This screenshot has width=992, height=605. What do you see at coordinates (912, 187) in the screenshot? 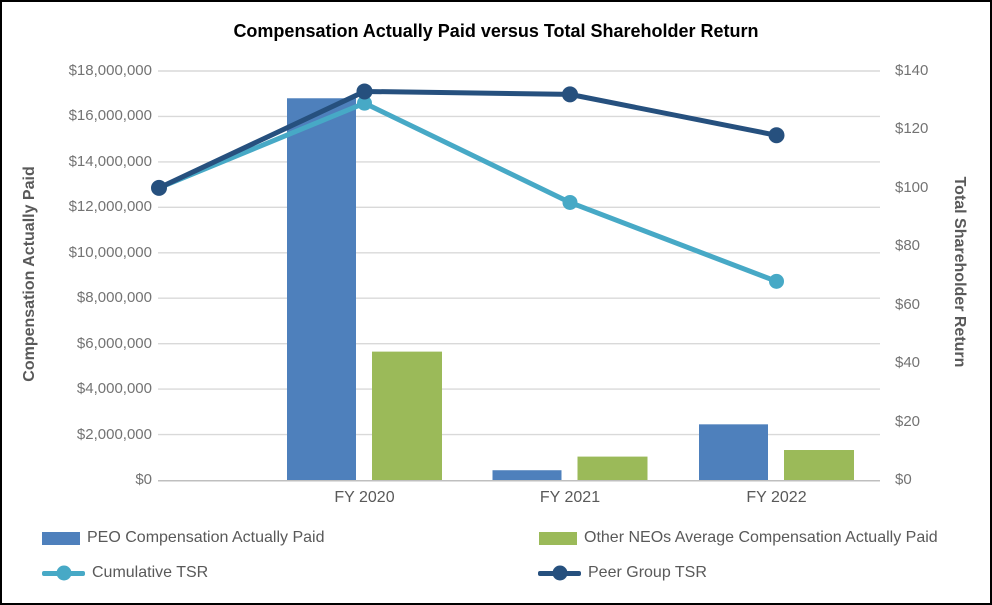
I see `right-axis-tick: $100` at bounding box center [912, 187].